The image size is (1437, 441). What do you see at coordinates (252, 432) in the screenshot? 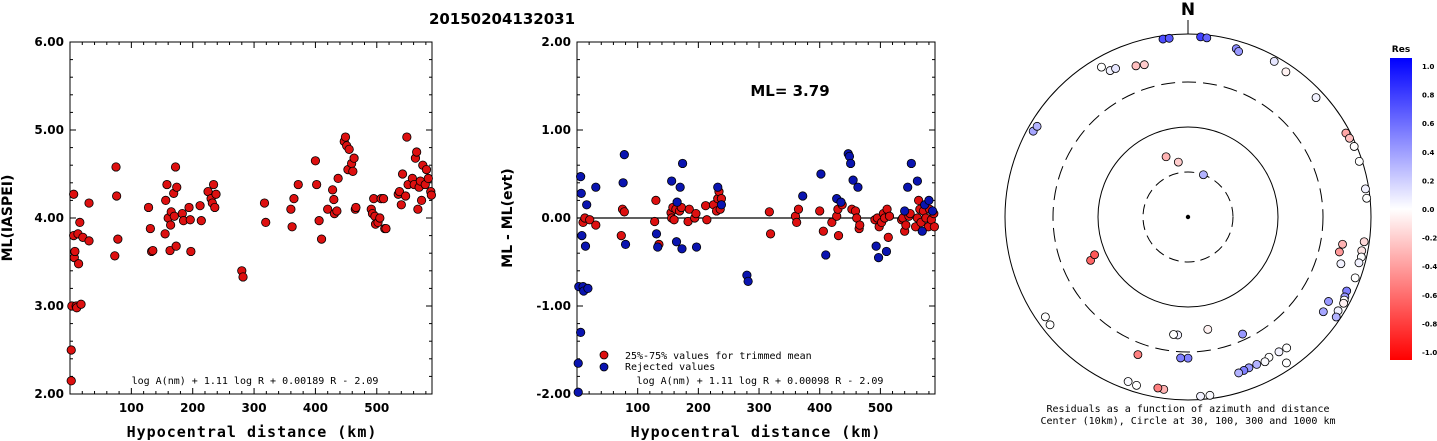
I see `x-axis-label: Hypocentral distance (km)` at bounding box center [252, 432].